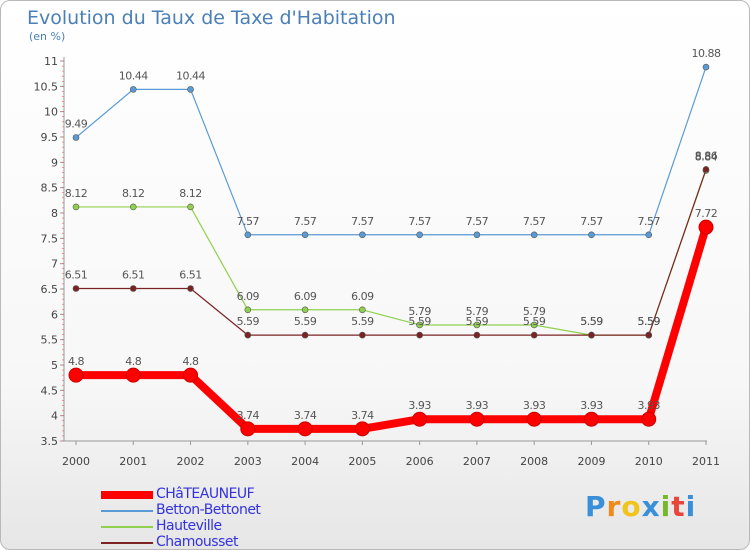  What do you see at coordinates (54, 213) in the screenshot?
I see `y-tick-label: 8` at bounding box center [54, 213].